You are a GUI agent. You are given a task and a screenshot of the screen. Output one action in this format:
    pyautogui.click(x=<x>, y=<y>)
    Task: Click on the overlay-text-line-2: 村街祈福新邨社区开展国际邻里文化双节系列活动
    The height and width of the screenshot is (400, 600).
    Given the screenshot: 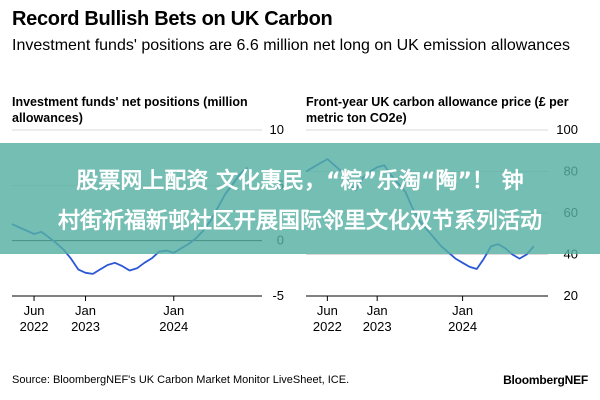 What is the action you would take?
    pyautogui.click(x=299, y=221)
    